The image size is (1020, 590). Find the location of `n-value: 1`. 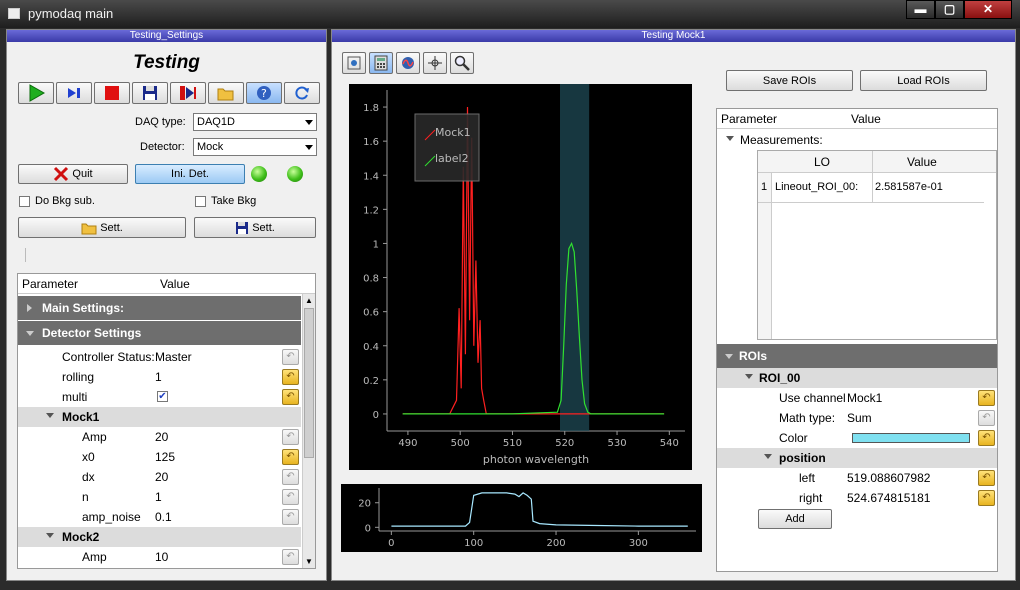

n-value: 1 is located at coordinates (158, 497).